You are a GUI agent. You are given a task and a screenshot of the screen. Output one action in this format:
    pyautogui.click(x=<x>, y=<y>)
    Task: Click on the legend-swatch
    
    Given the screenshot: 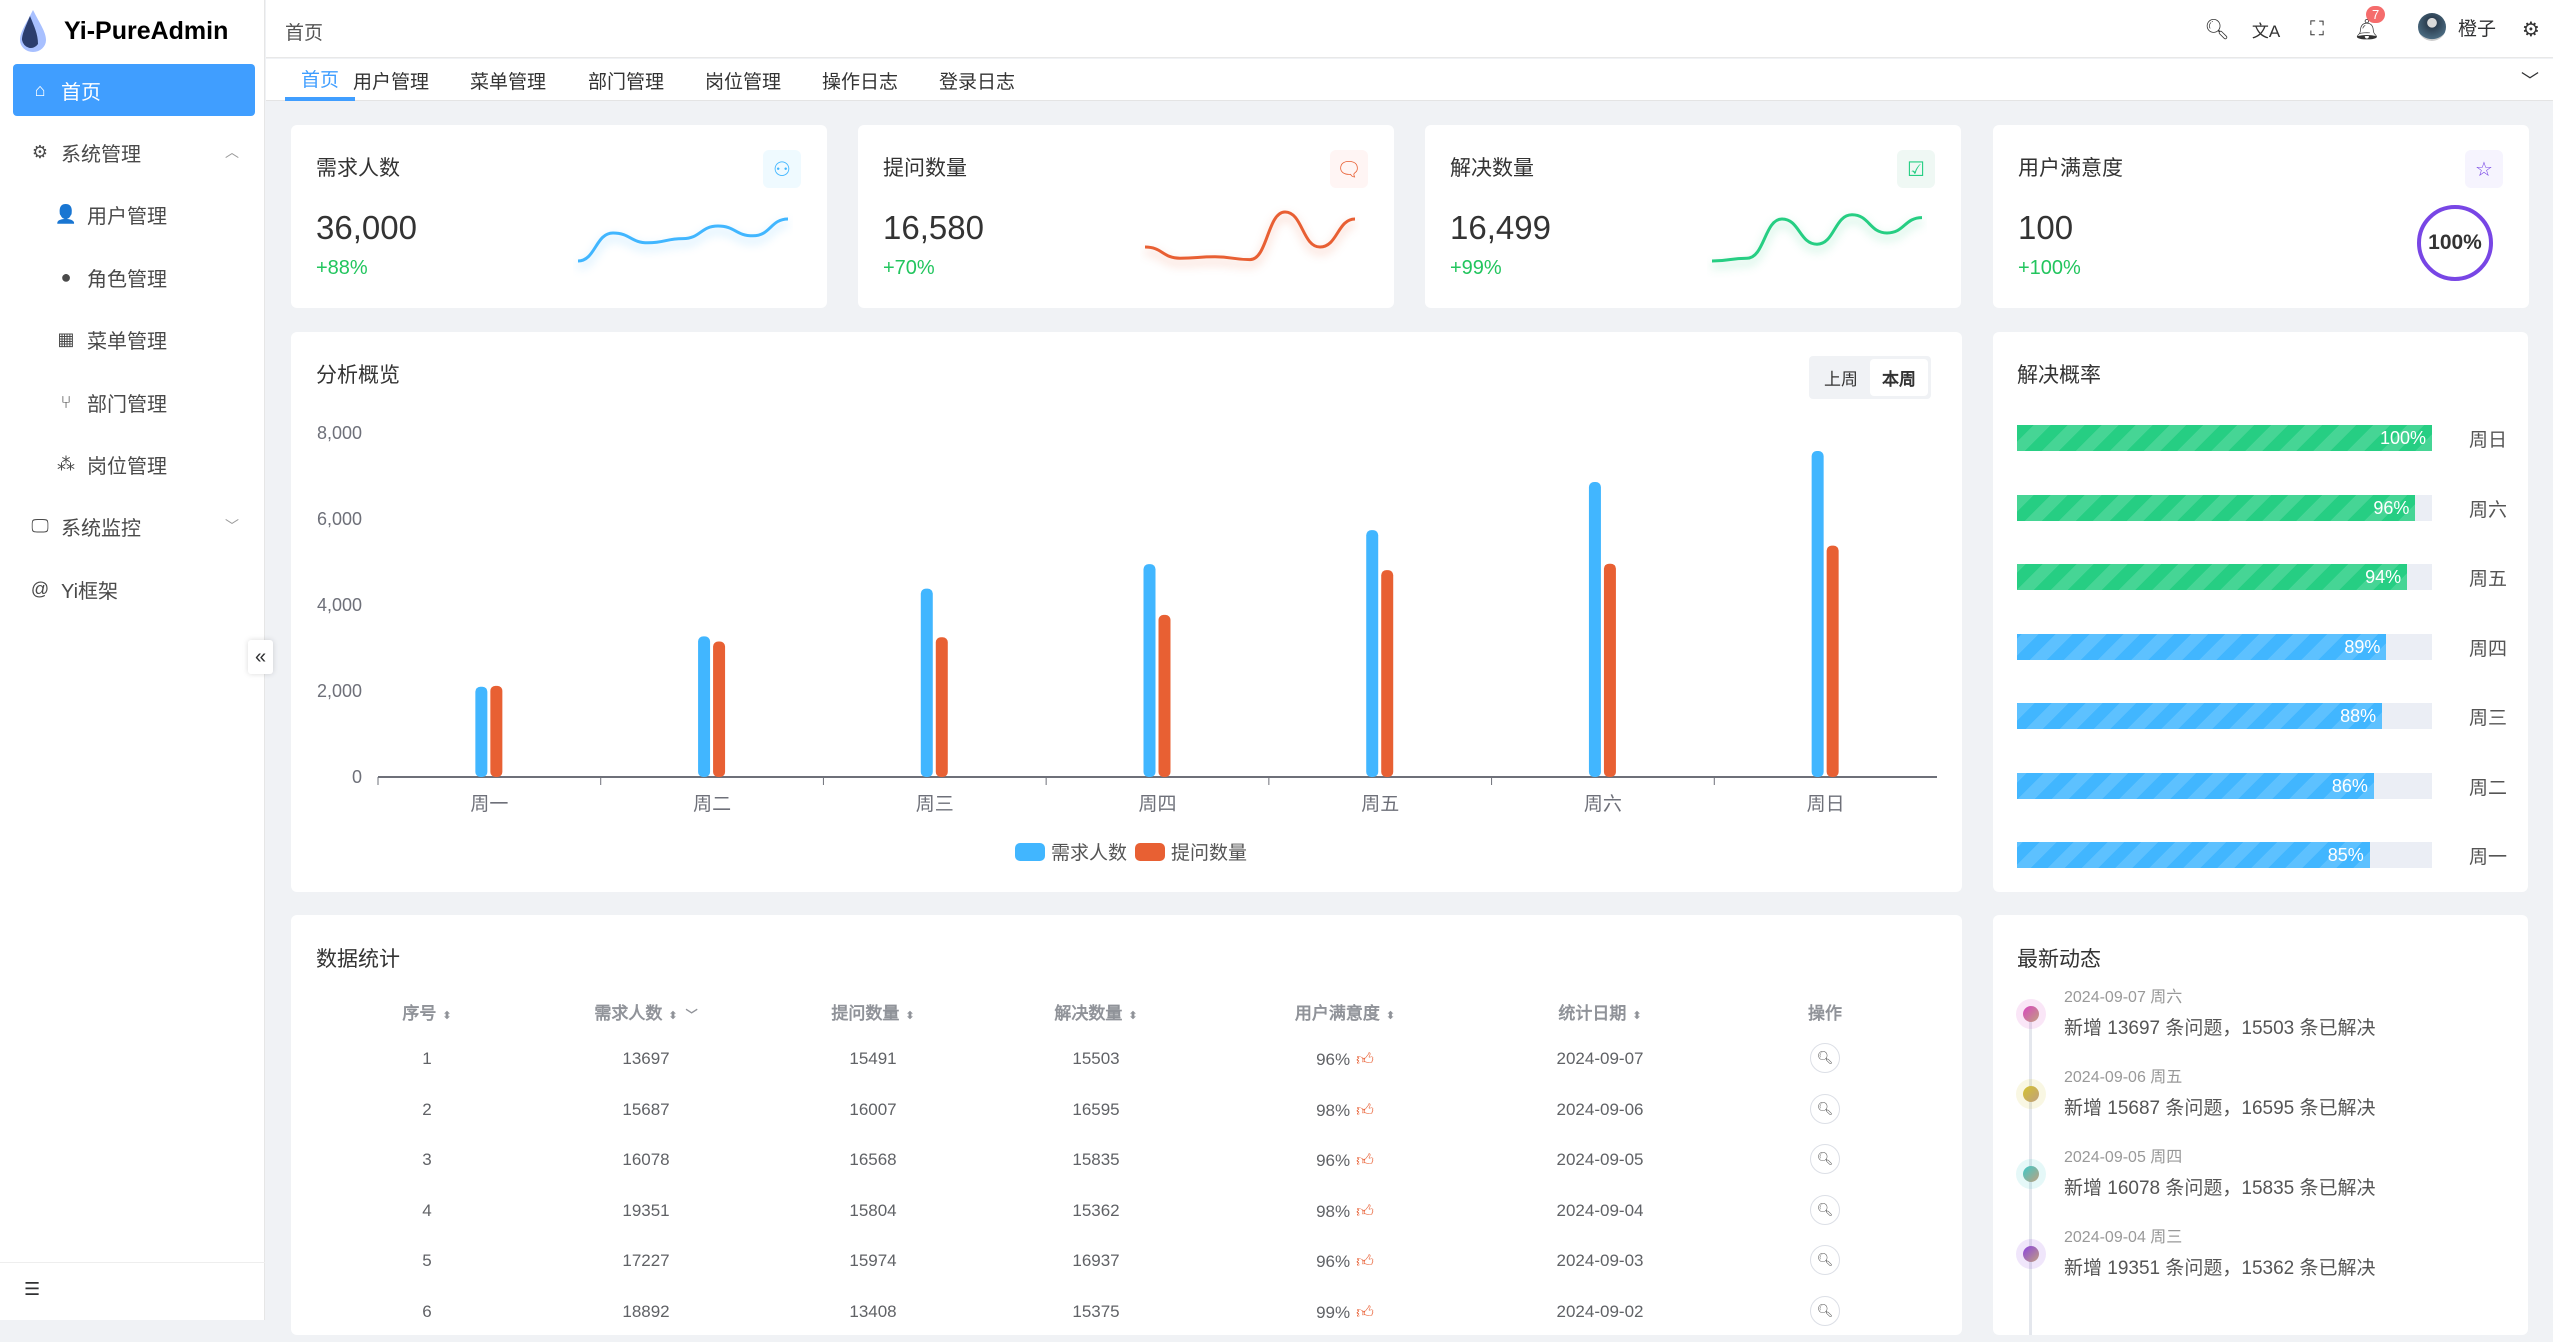 What is the action you would take?
    pyautogui.click(x=1030, y=852)
    